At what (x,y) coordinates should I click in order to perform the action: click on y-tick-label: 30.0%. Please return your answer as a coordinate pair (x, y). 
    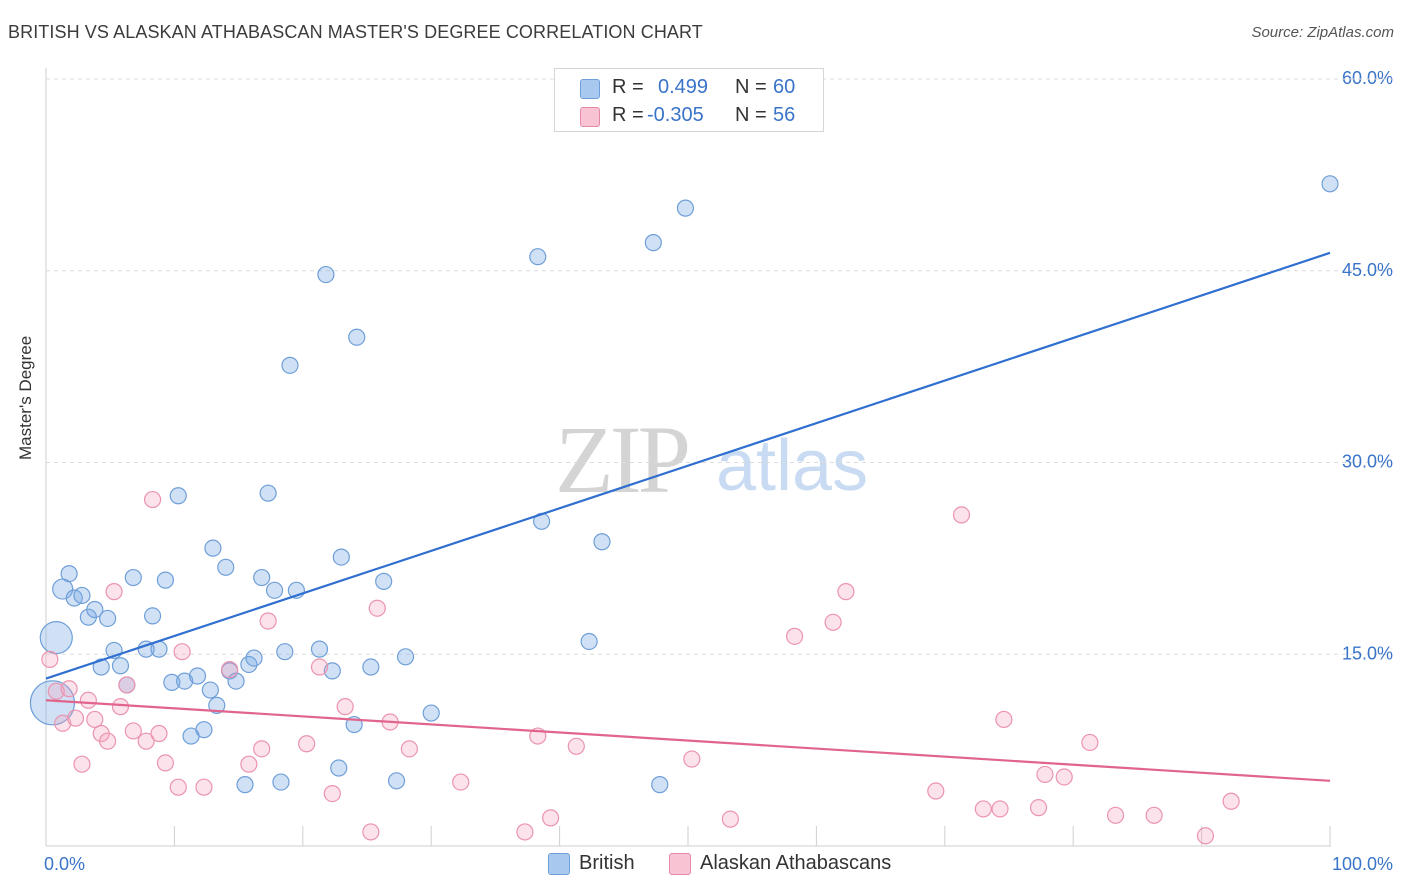
    Looking at the image, I should click on (1367, 462).